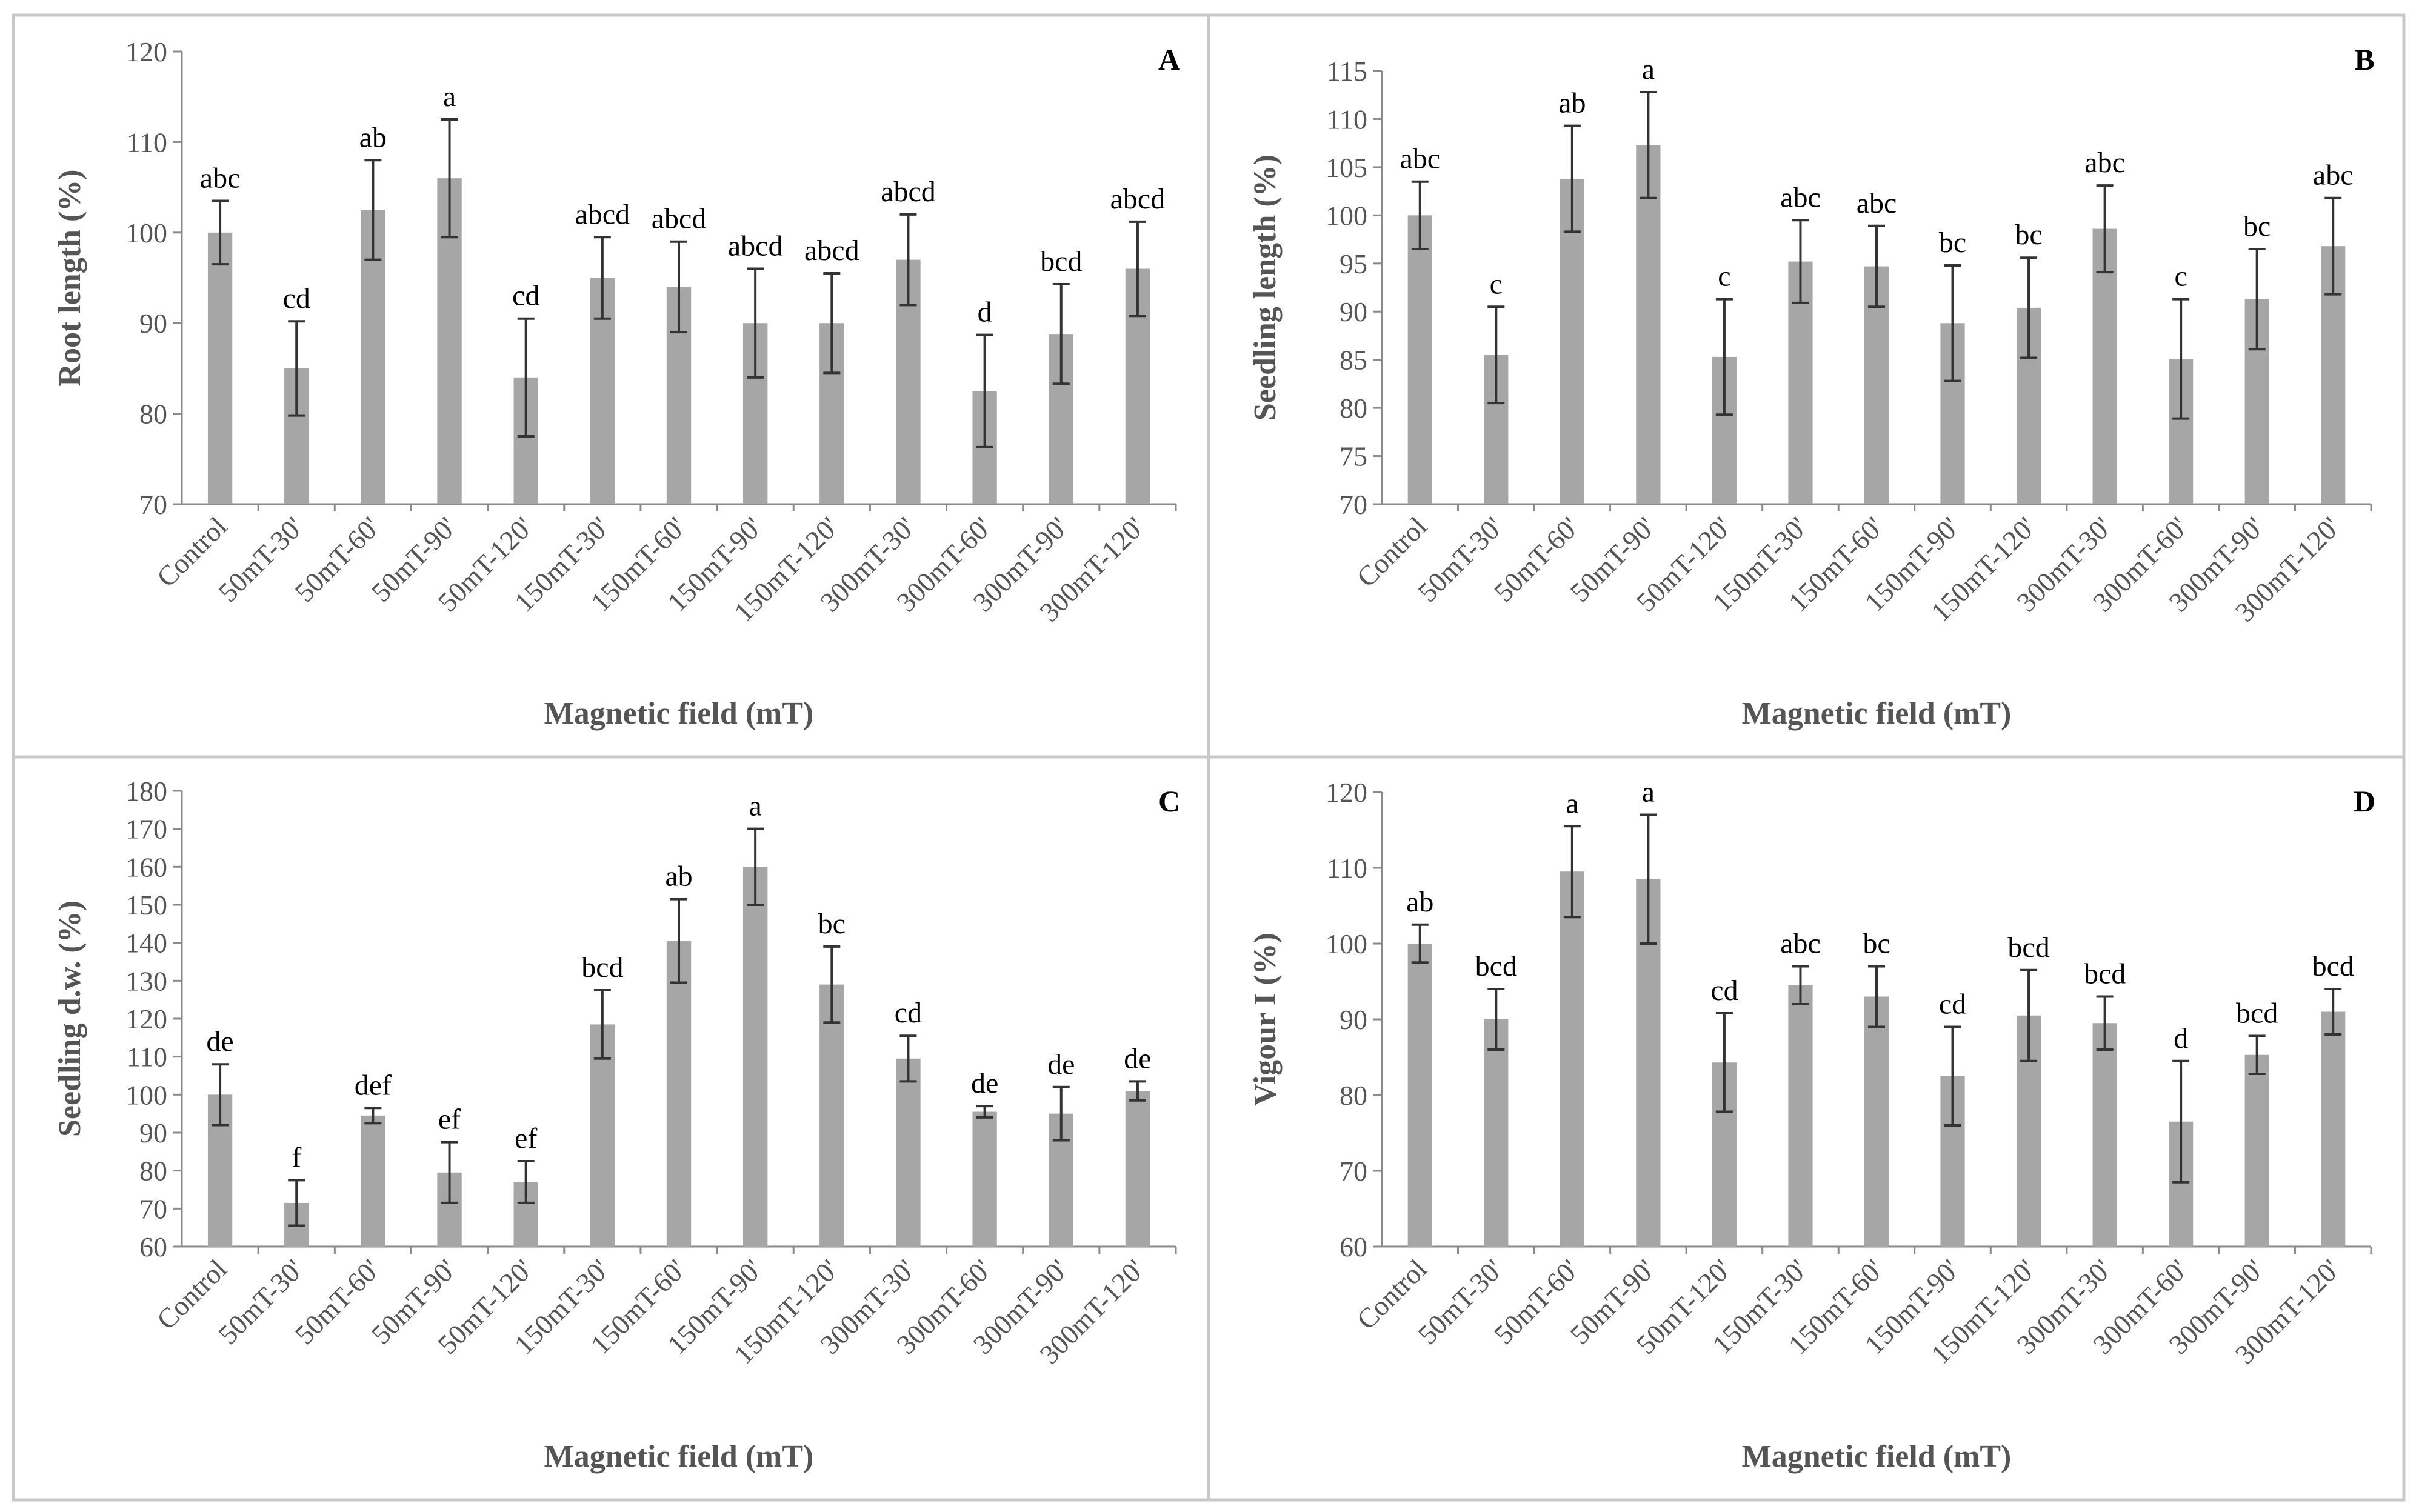 The image size is (2419, 1512). Describe the element at coordinates (373, 1085) in the screenshot. I see `significance-label: def` at that location.